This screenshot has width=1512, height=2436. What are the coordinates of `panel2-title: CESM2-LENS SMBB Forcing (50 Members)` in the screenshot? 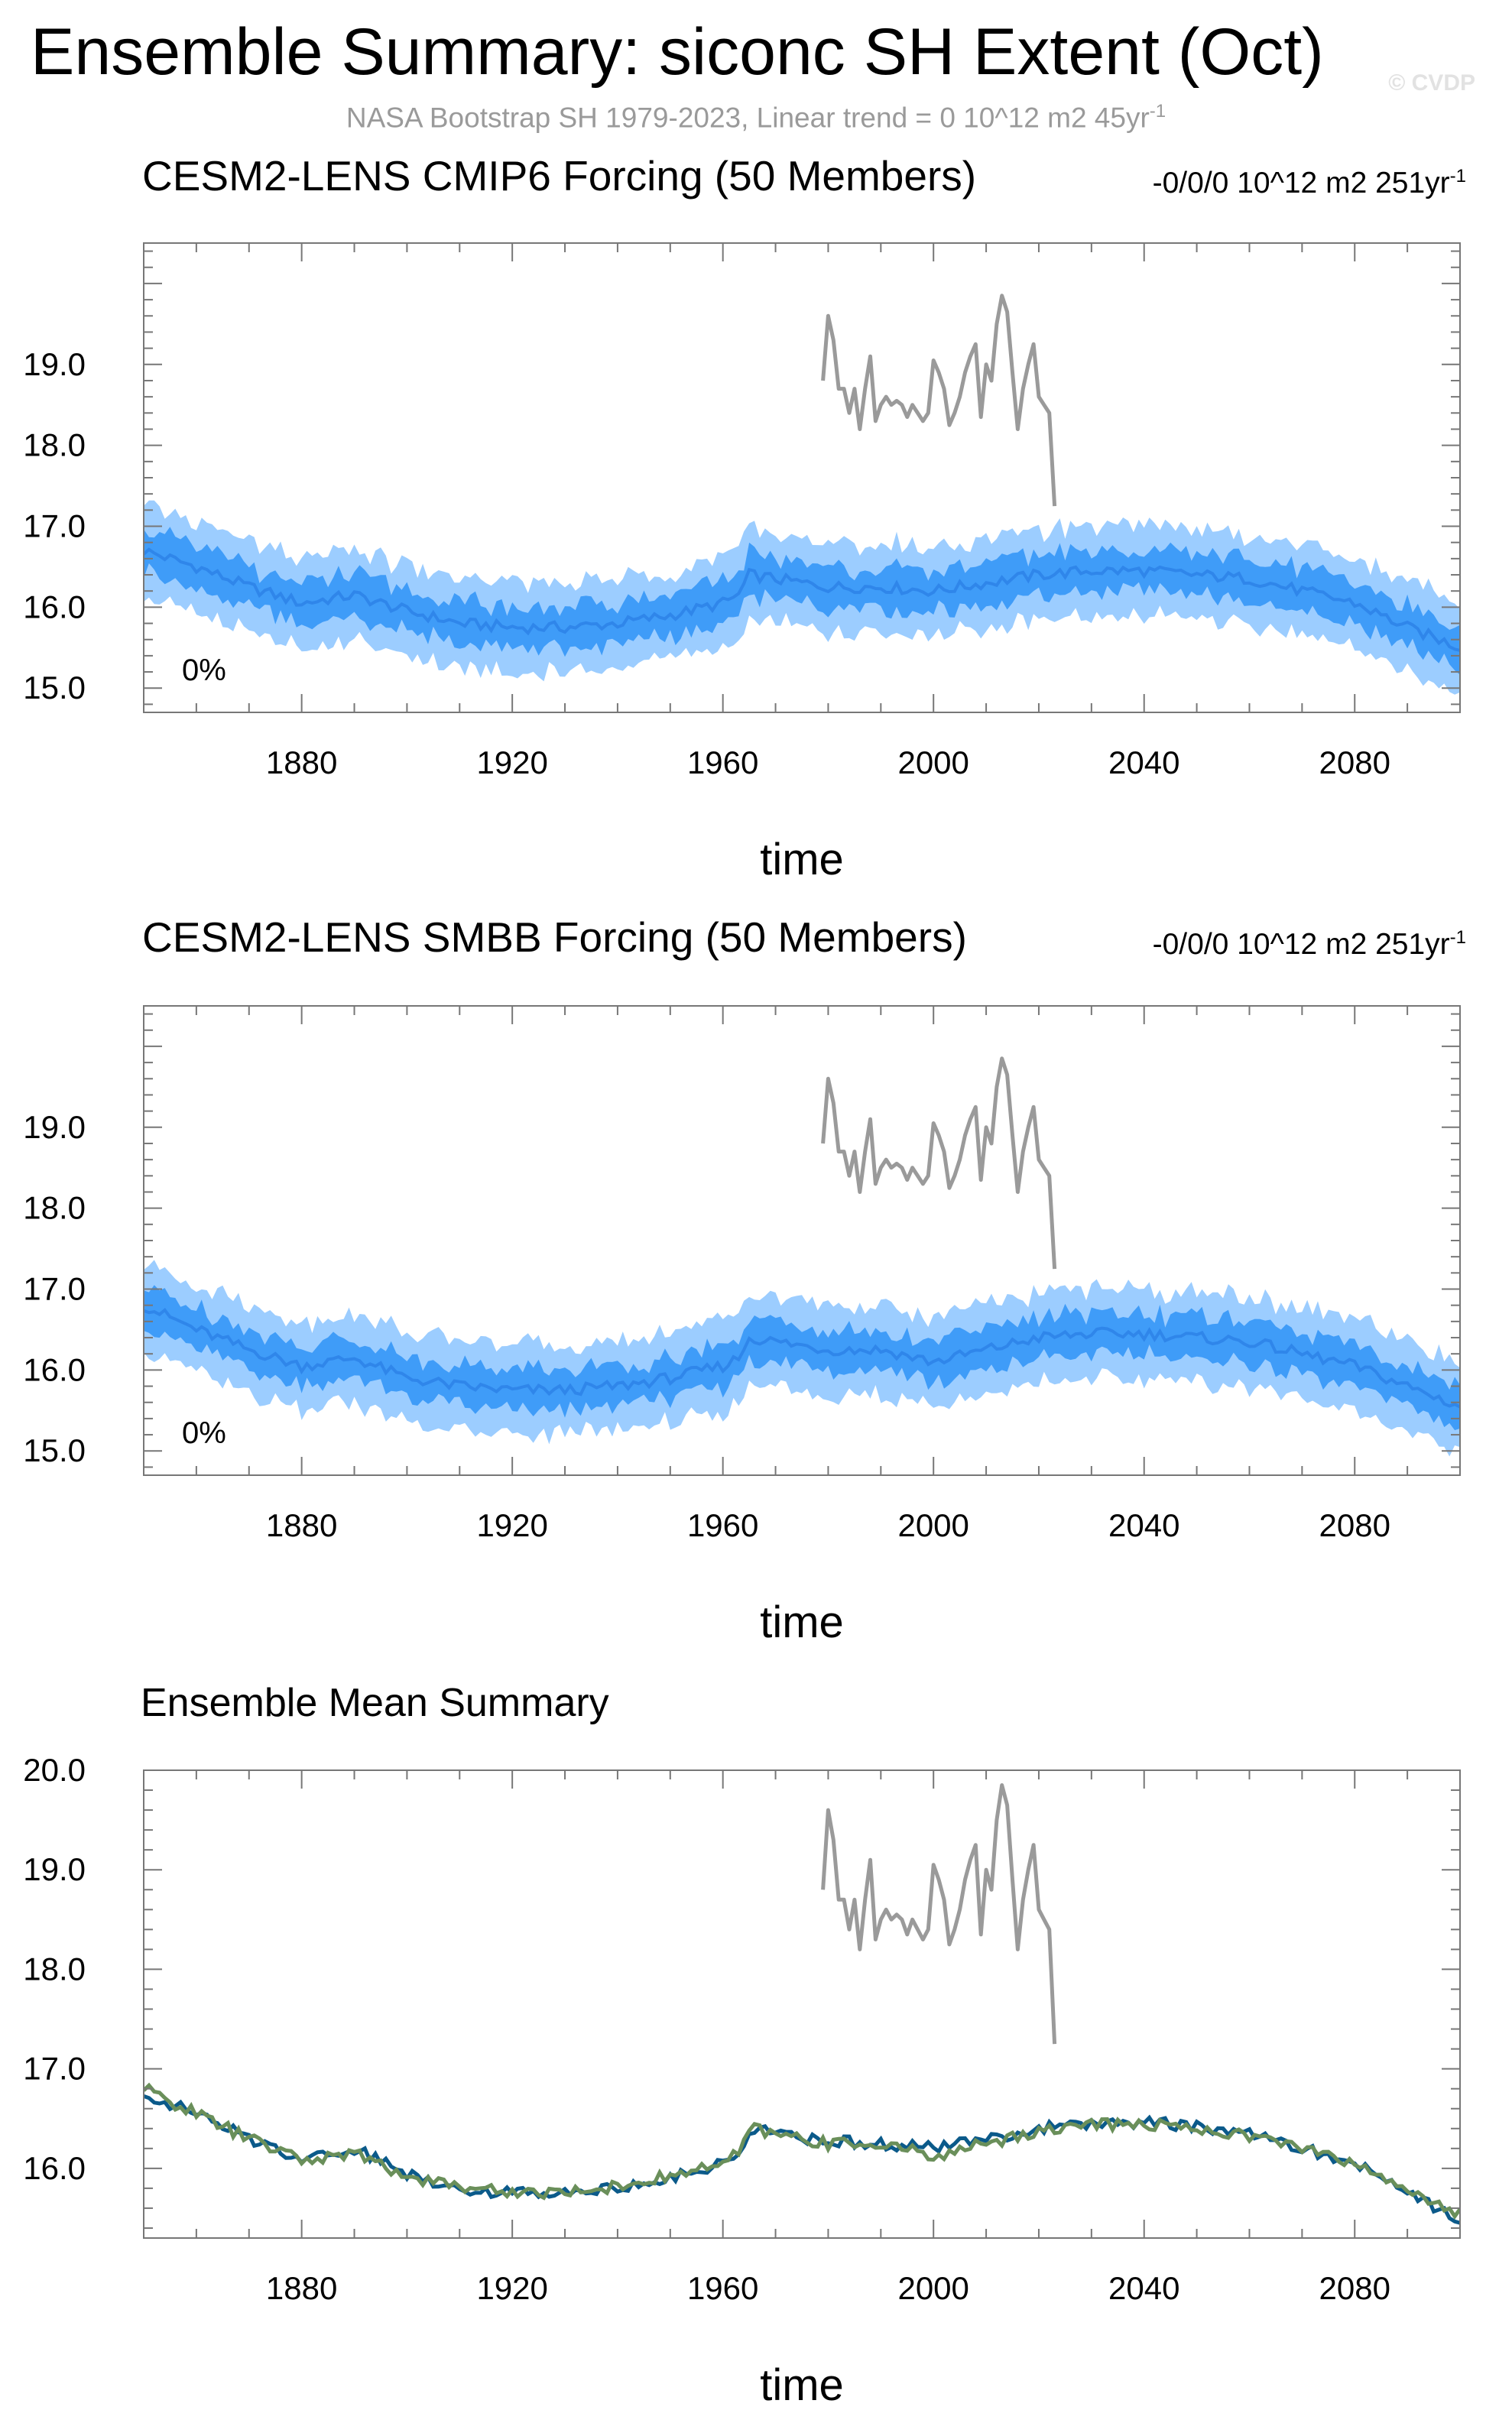 It's located at (554, 937).